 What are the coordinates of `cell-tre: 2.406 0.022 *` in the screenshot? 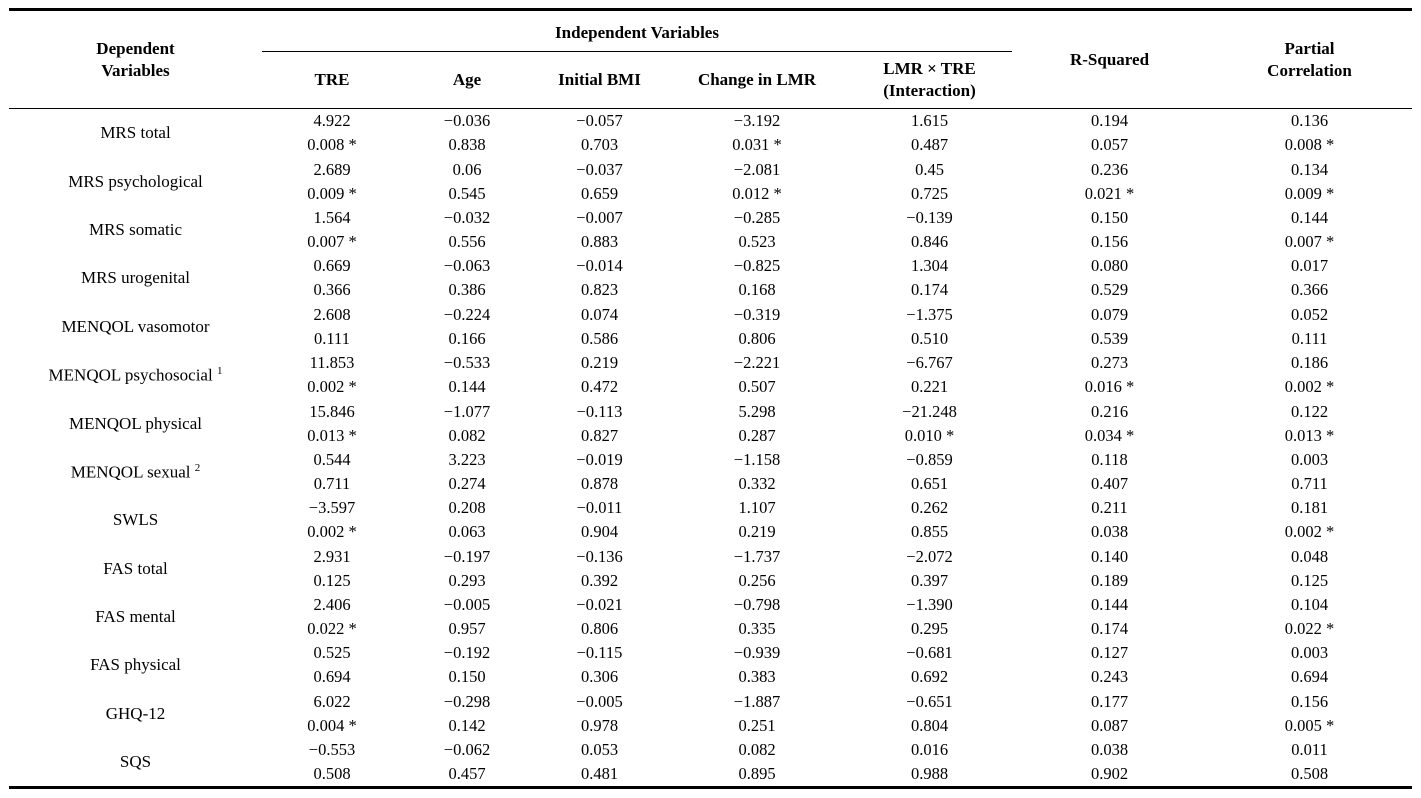 It's located at (332, 617).